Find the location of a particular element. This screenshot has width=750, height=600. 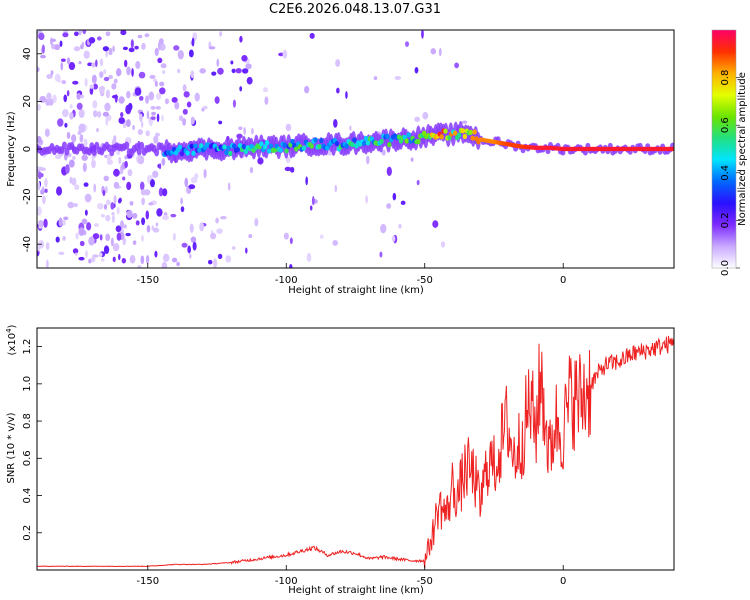

colorbar-ticks: 0.0 0.2 0.4 0.6 0.8 is located at coordinates (730, 173).